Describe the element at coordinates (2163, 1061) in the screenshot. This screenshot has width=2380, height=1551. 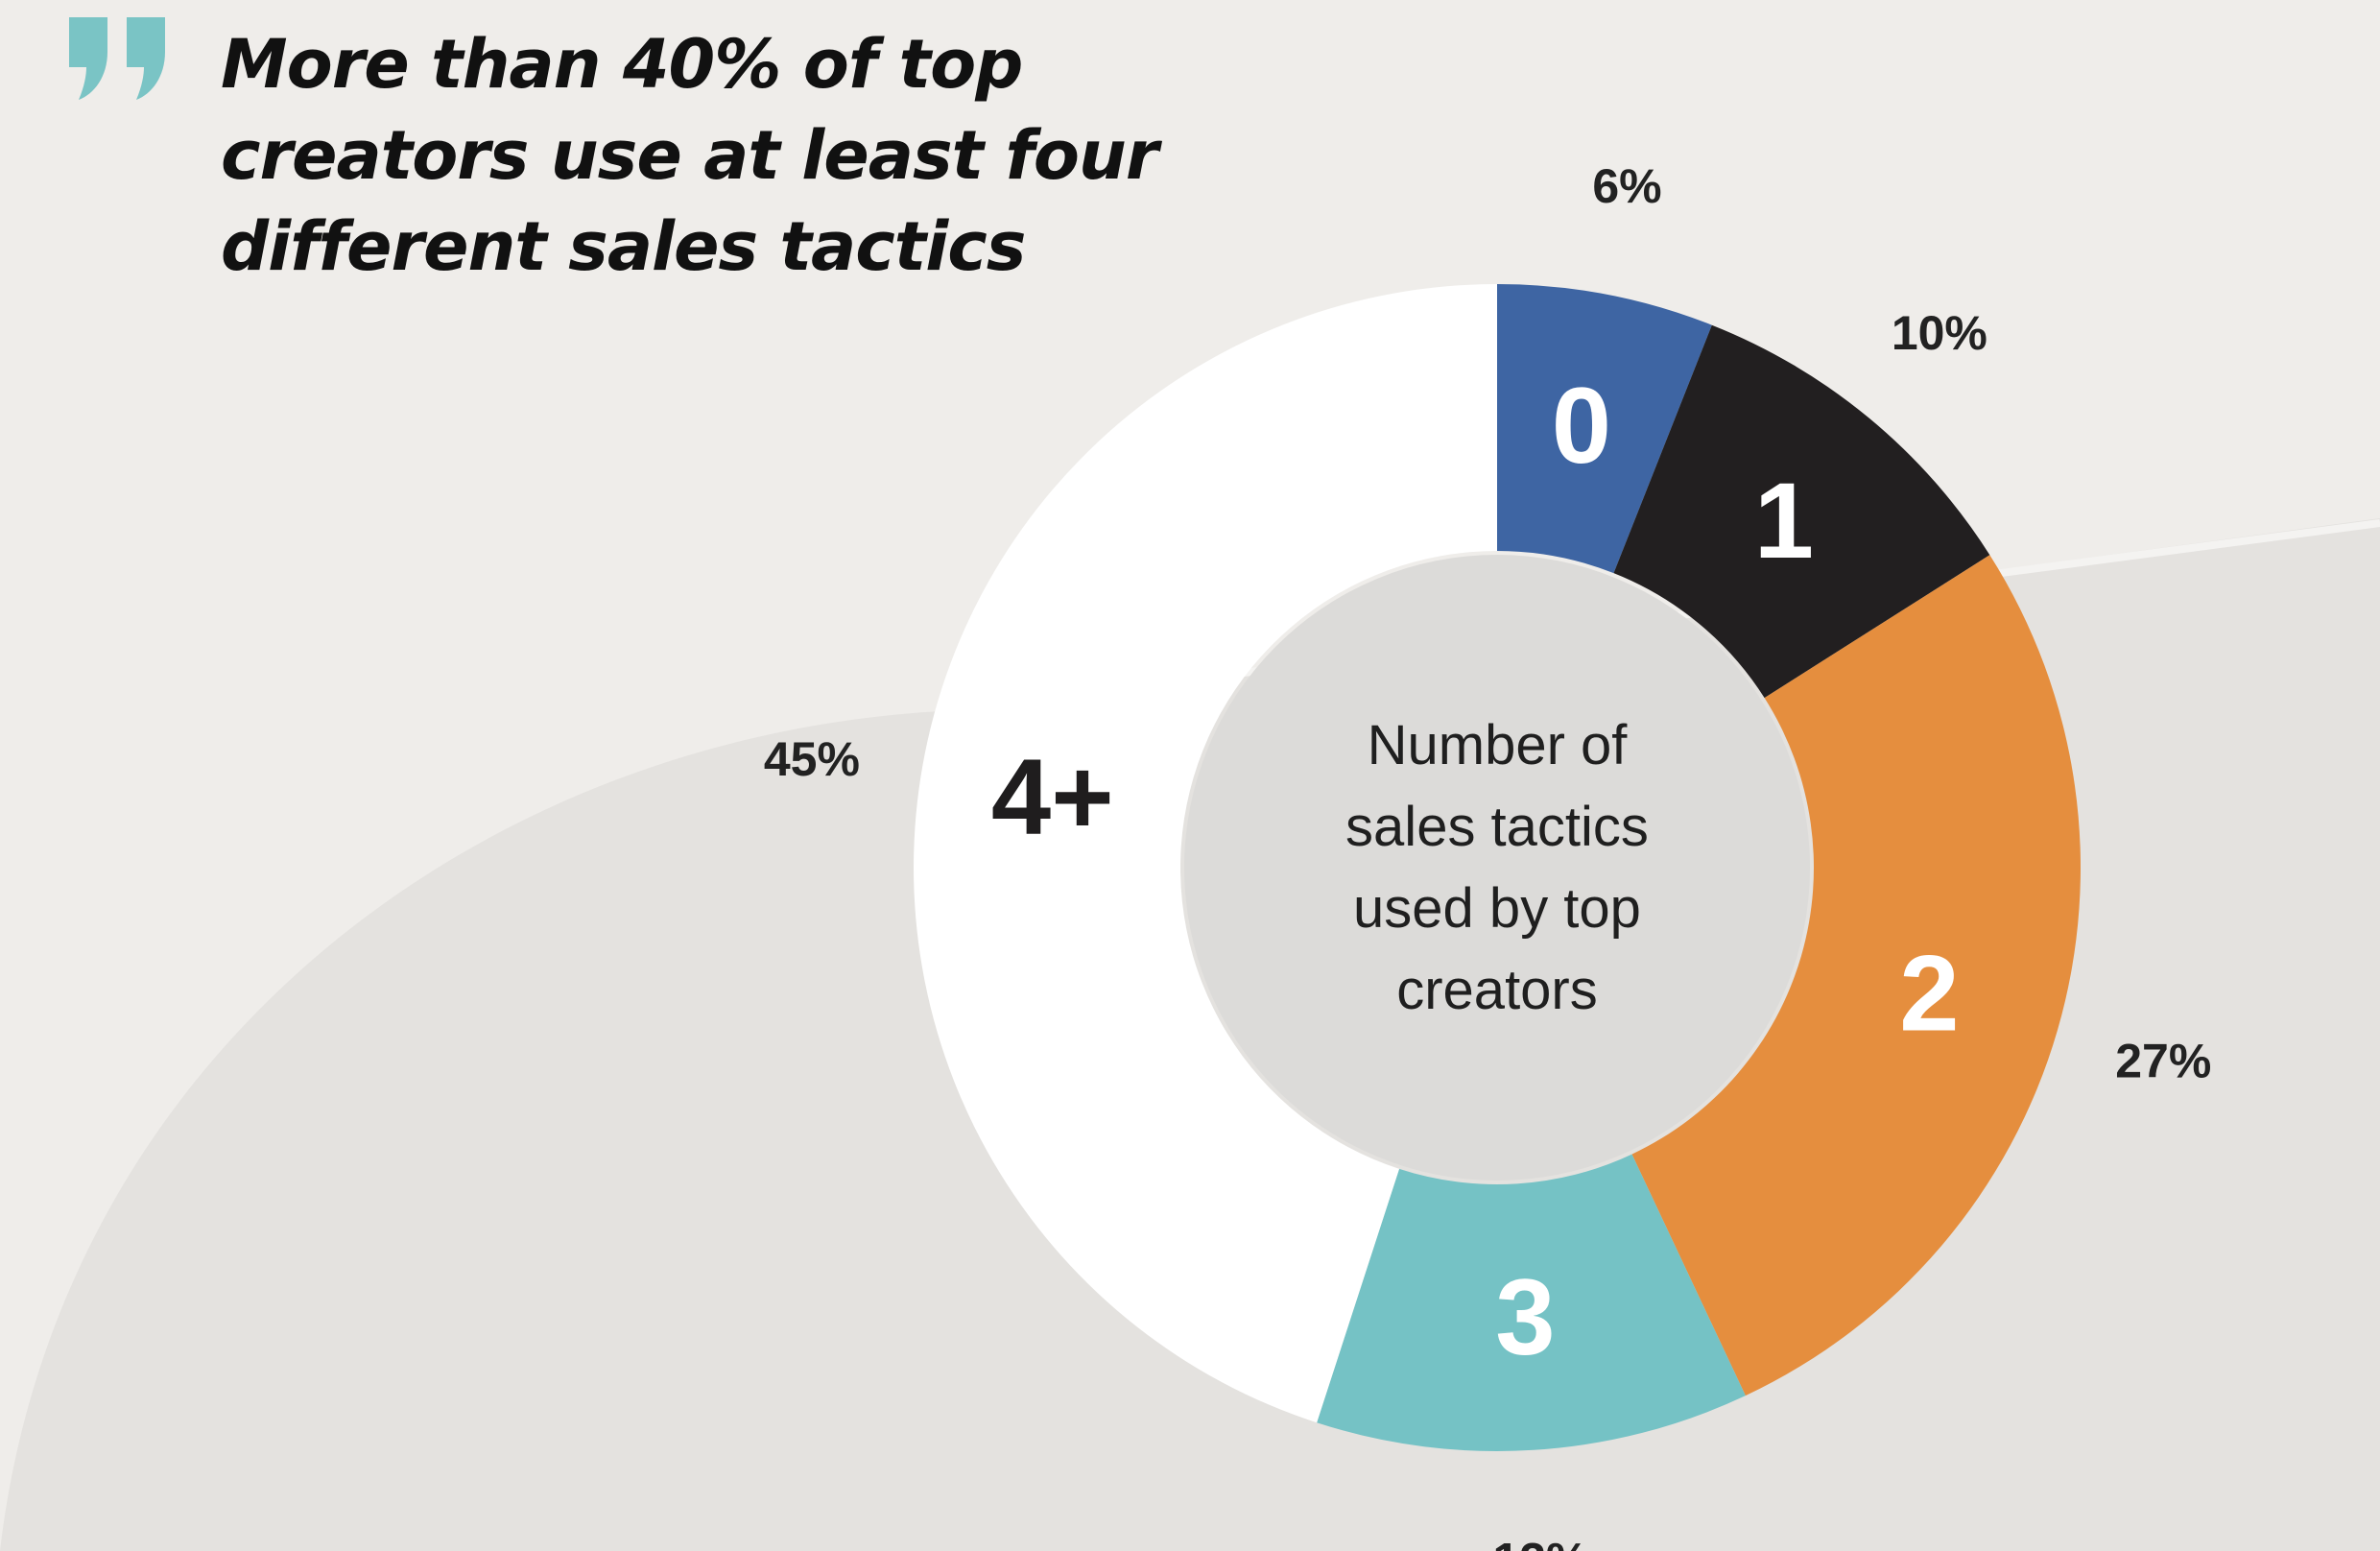
I see `slice-percent-label: 27%` at that location.